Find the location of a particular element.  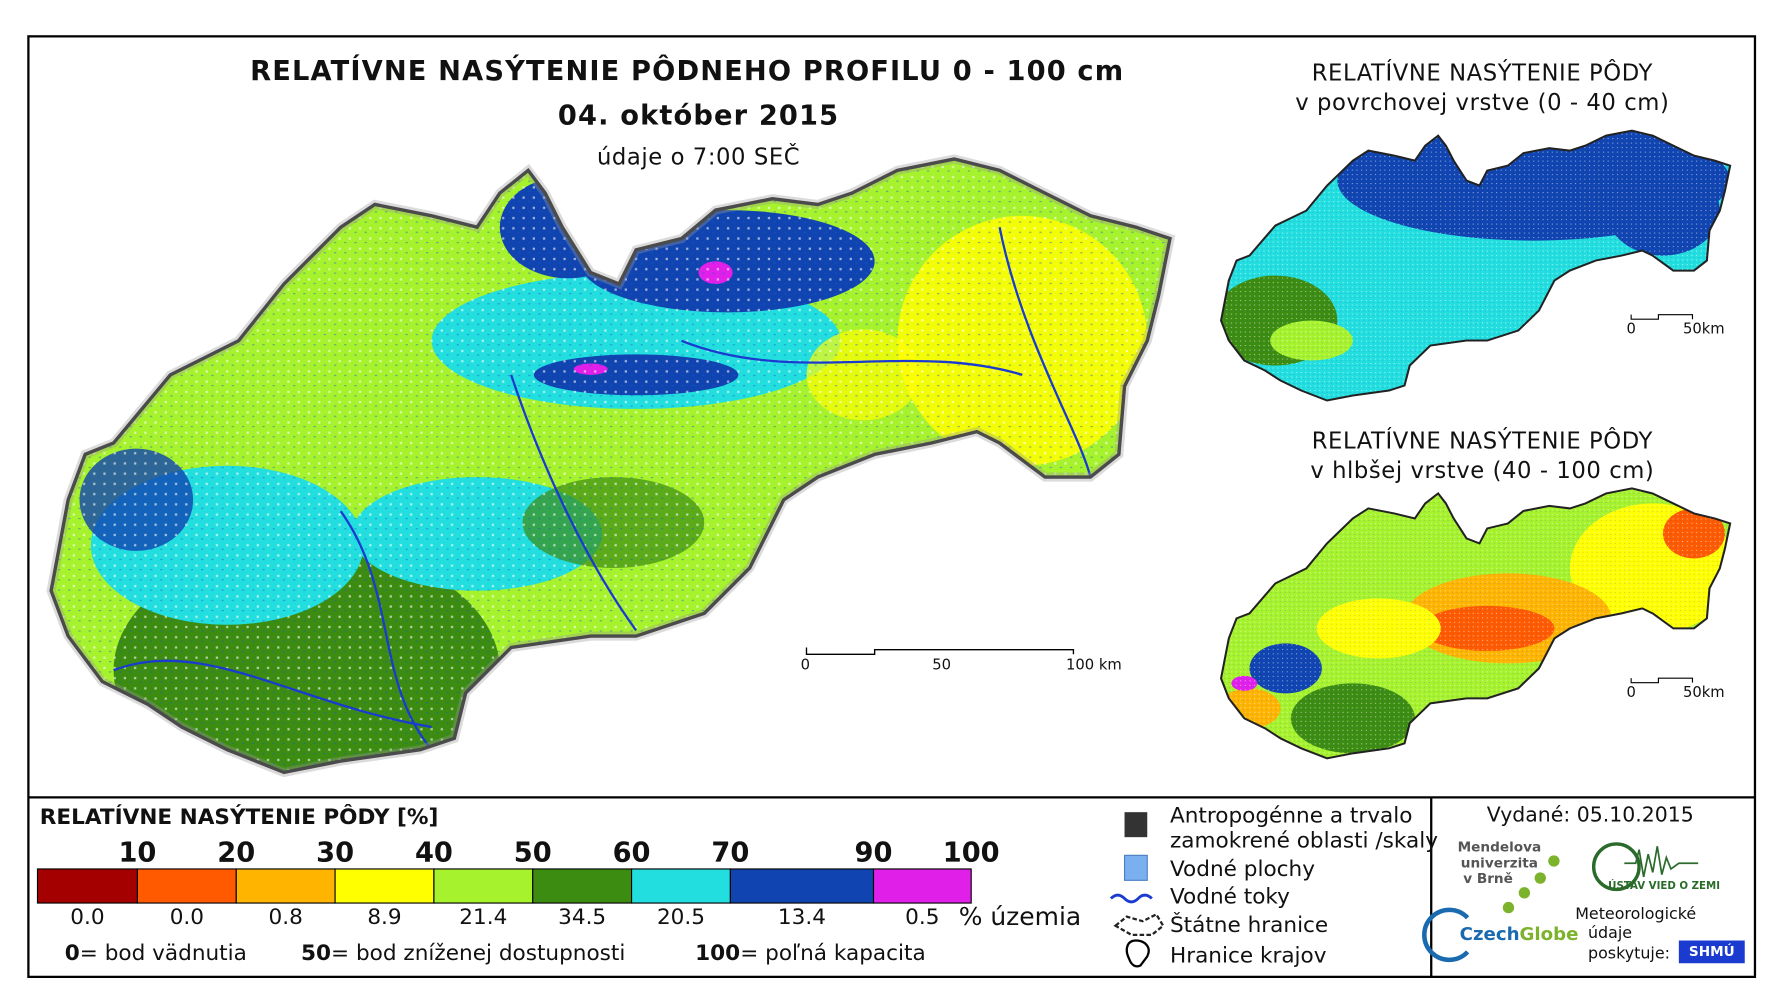

logo-text: SHMÚ is located at coordinates (1712, 951).